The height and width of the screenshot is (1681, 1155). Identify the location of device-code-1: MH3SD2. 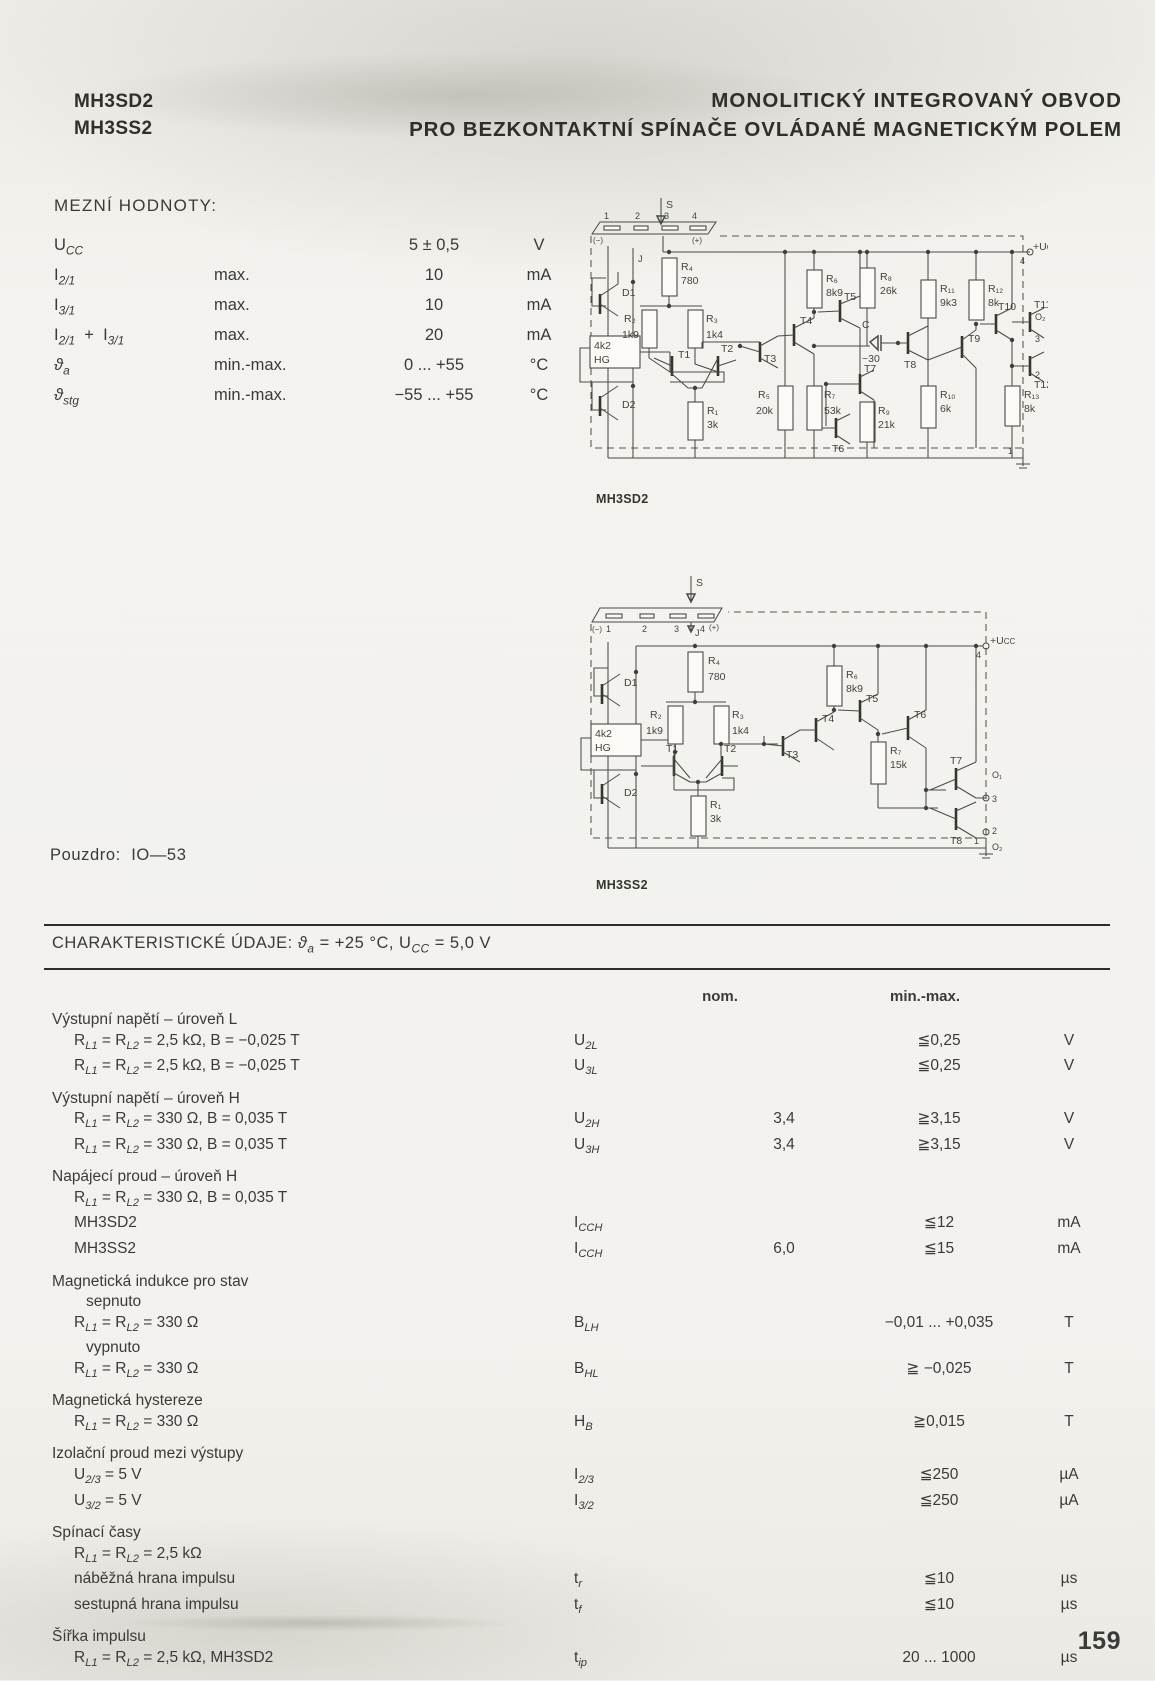
(114, 101).